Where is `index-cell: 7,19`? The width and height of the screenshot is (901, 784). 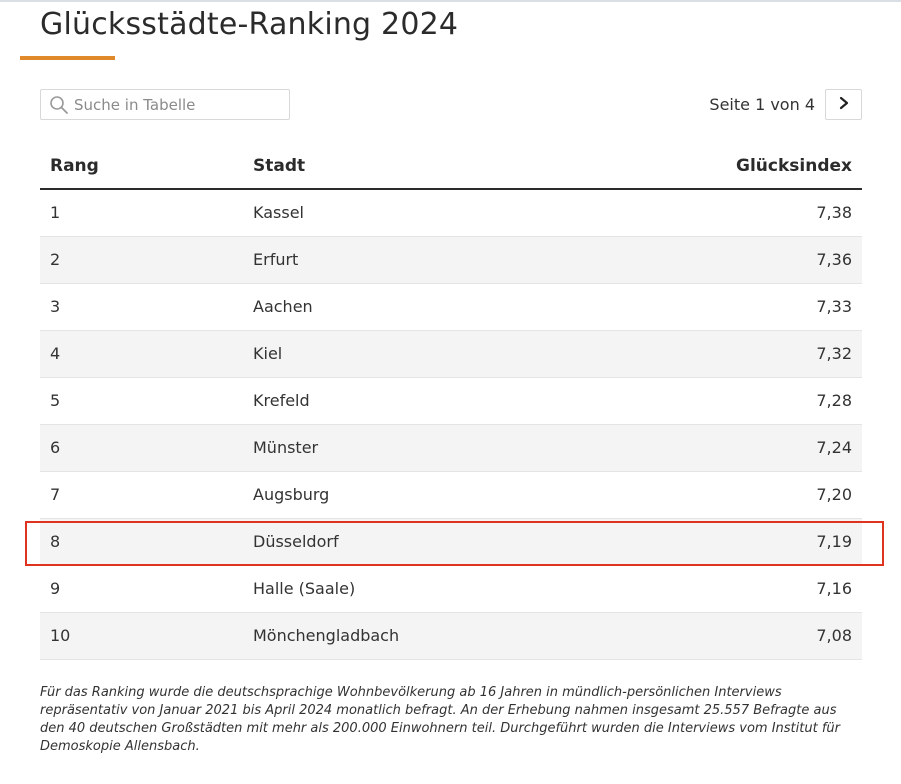
index-cell: 7,19 is located at coordinates (721, 542).